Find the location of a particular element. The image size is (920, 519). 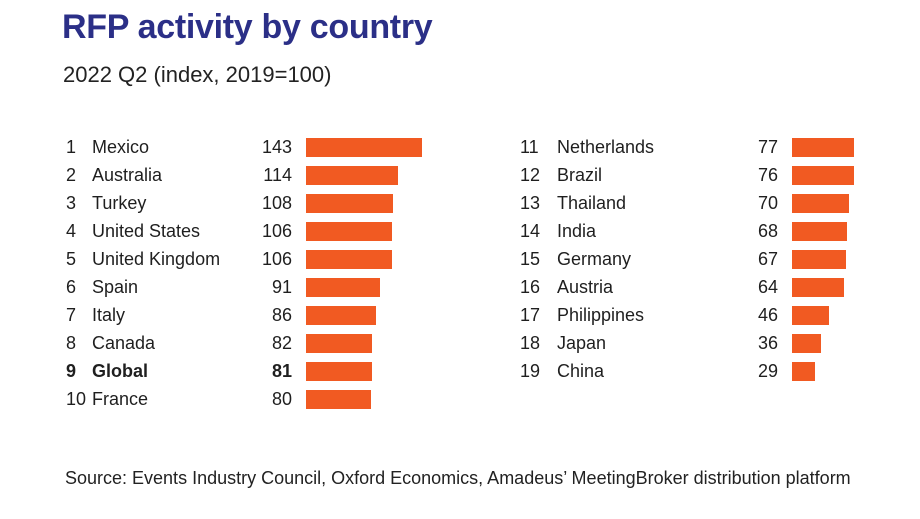

country-label: Canada is located at coordinates (124, 343).